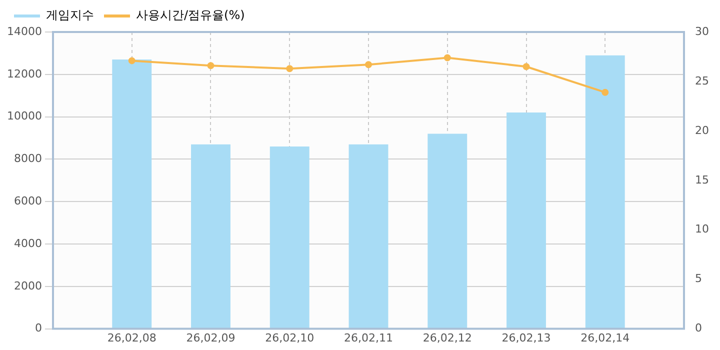 The height and width of the screenshot is (350, 720). What do you see at coordinates (702, 229) in the screenshot?
I see `y2-tick-label: 10` at bounding box center [702, 229].